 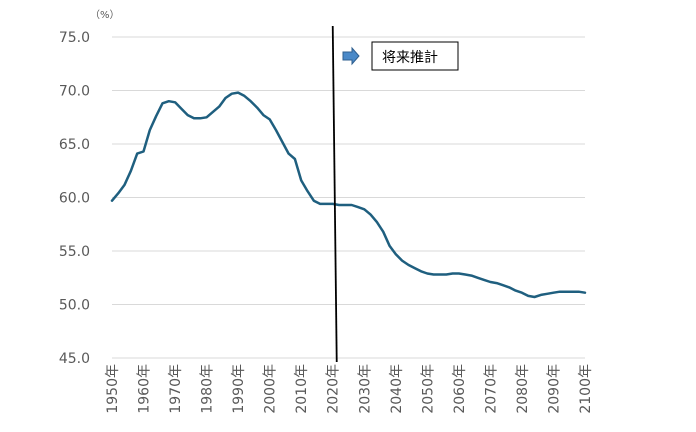 What do you see at coordinates (176, 389) in the screenshot?
I see `x-tick-label: 1970年` at bounding box center [176, 389].